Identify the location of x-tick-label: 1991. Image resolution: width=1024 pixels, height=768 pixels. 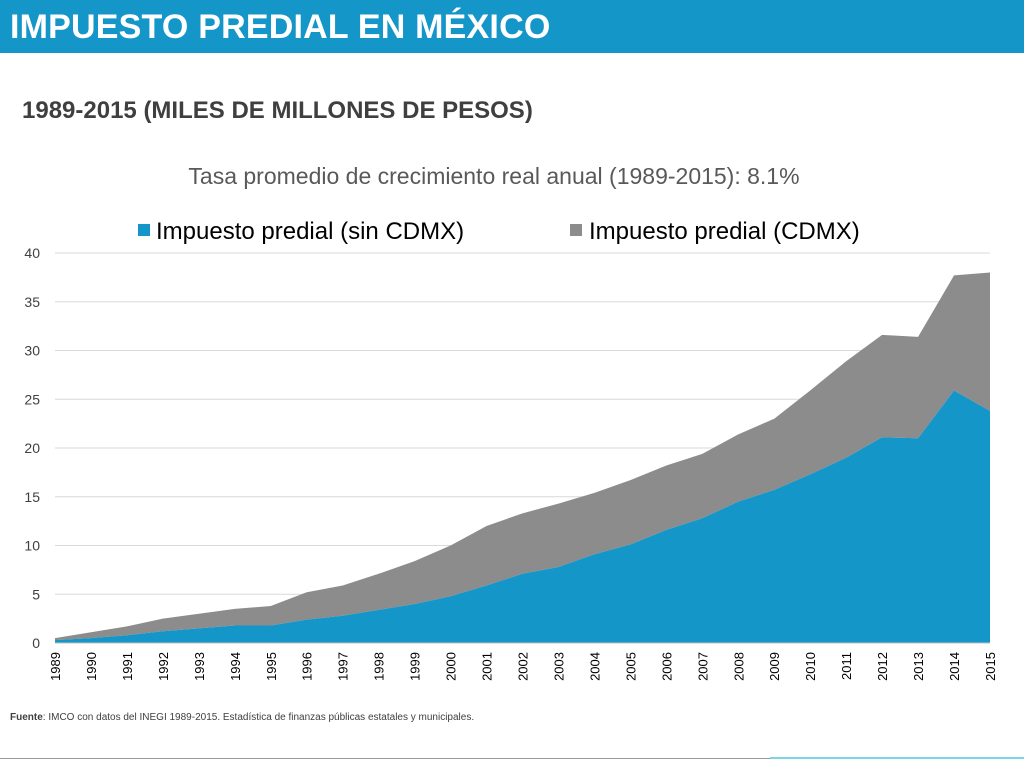
(127, 666).